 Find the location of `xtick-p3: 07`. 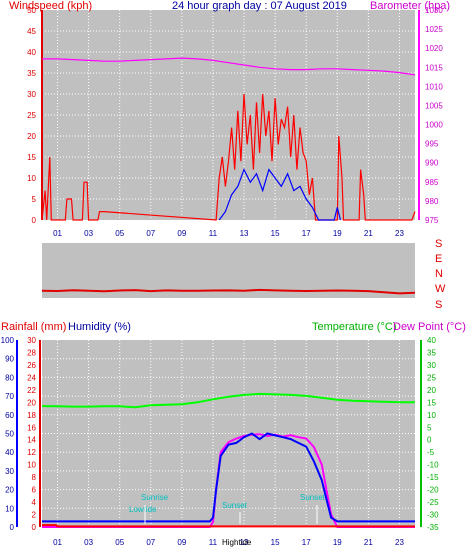

xtick-p3: 07 is located at coordinates (150, 542).